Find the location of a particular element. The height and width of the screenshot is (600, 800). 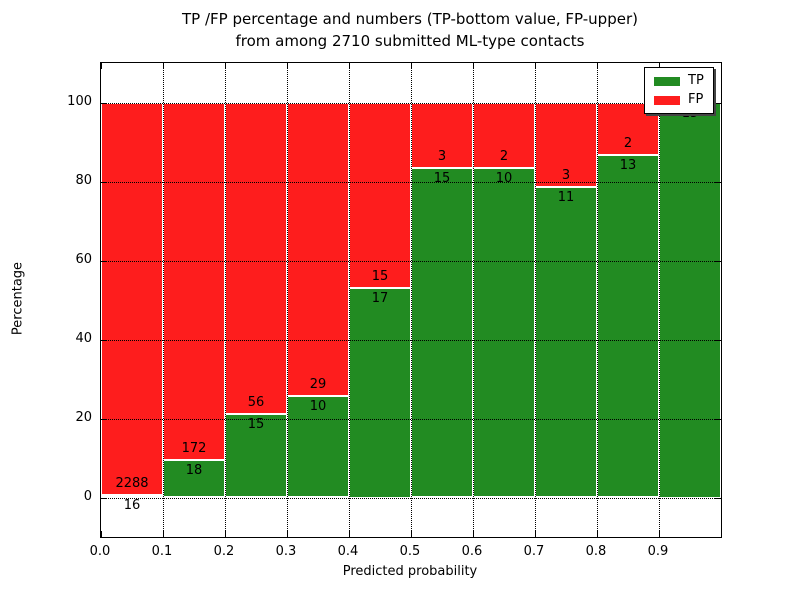

legend-swatch-tp-icon is located at coordinates (667, 81).